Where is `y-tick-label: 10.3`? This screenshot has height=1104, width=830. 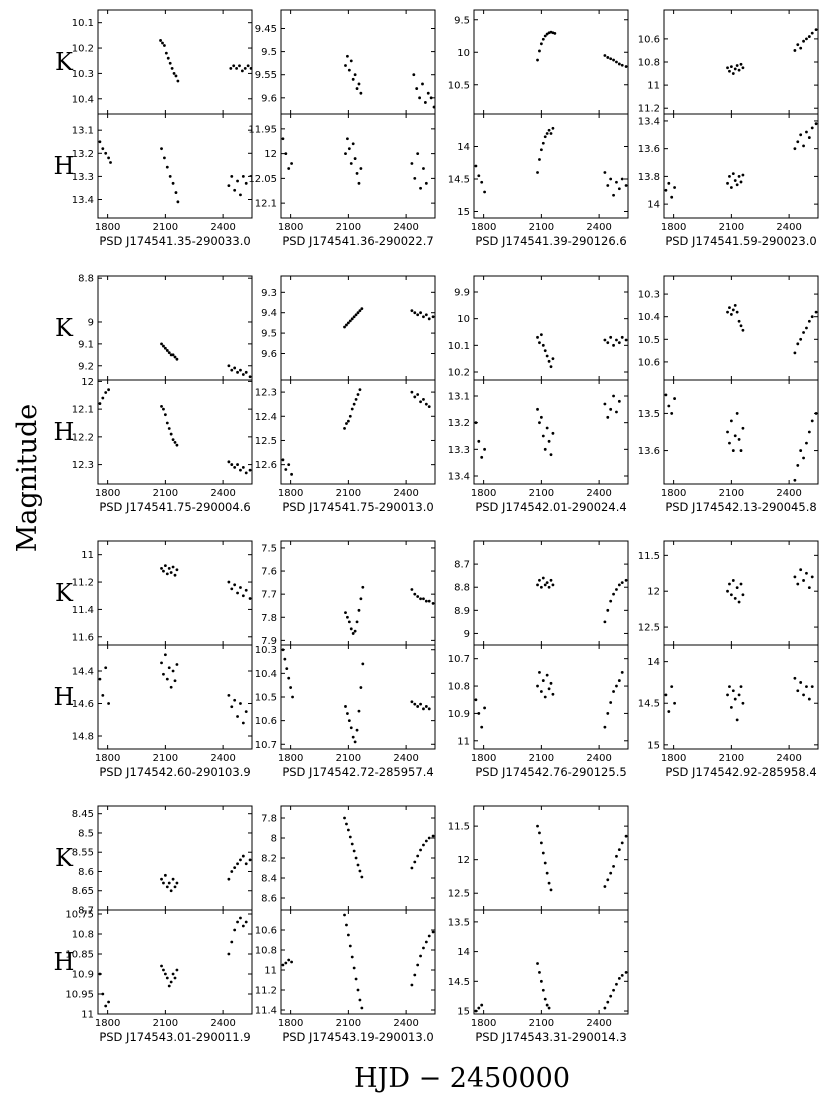 y-tick-label: 10.3 is located at coordinates (83, 74).